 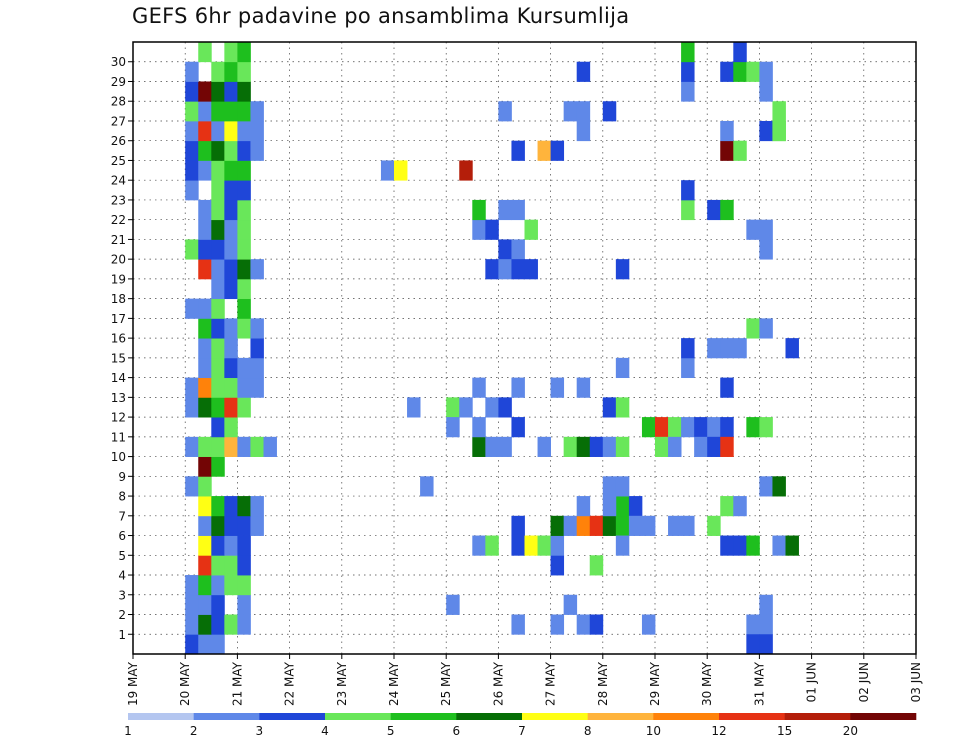 What do you see at coordinates (394, 683) in the screenshot?
I see `x-tick-label: 24 MAY` at bounding box center [394, 683].